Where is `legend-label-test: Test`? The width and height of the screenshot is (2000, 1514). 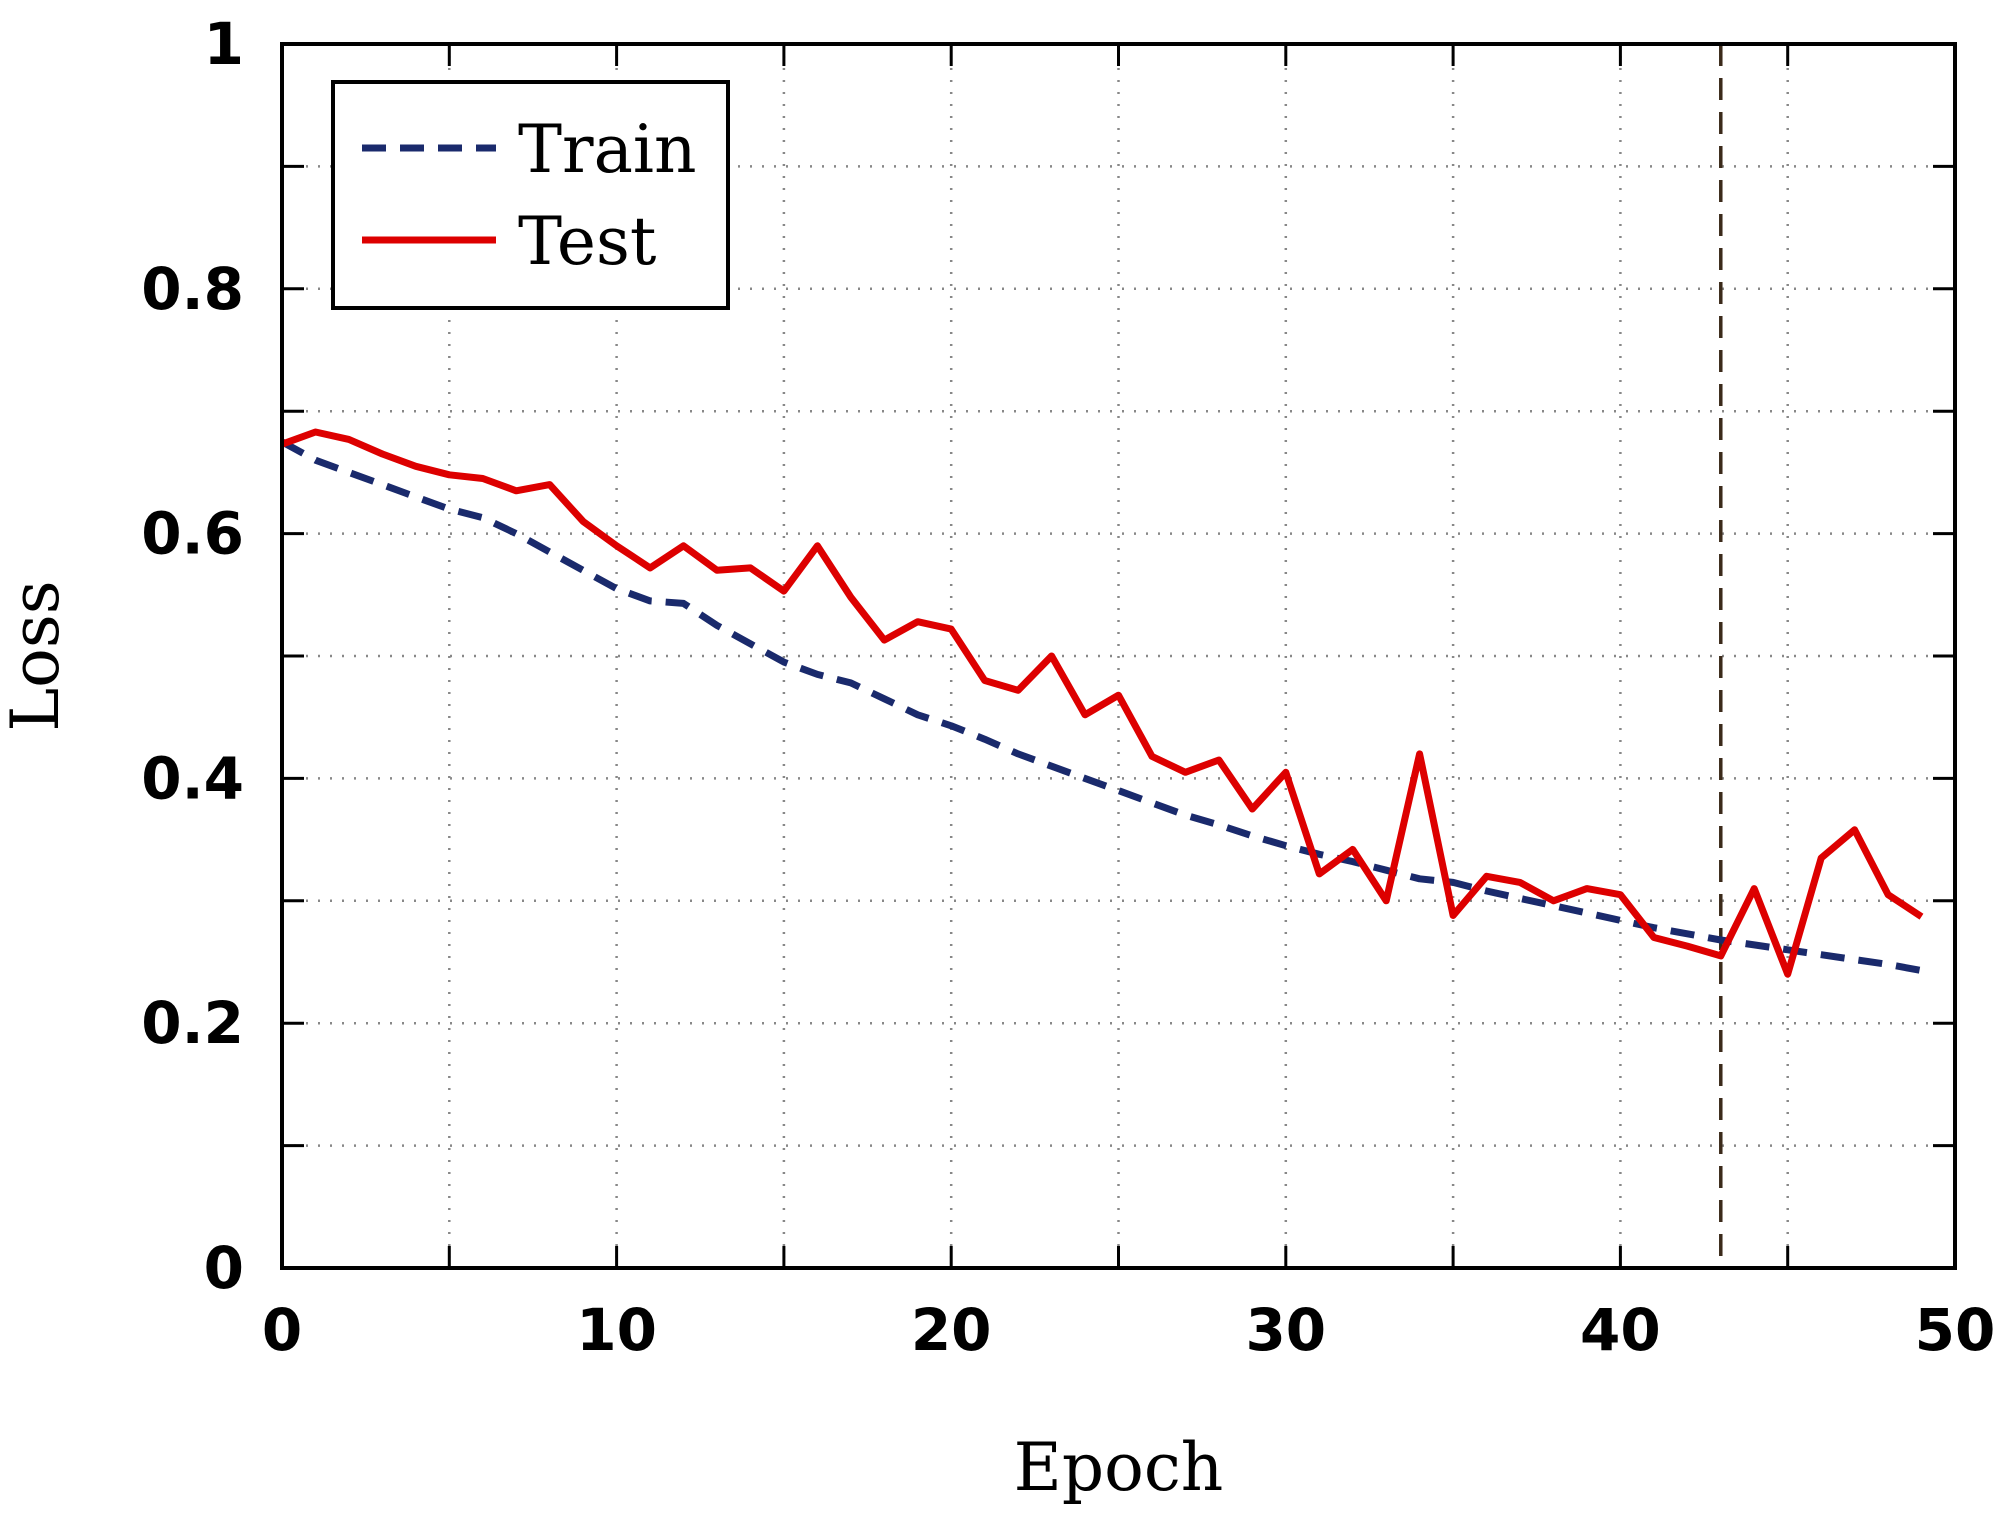 legend-label-test: Test is located at coordinates (587, 241).